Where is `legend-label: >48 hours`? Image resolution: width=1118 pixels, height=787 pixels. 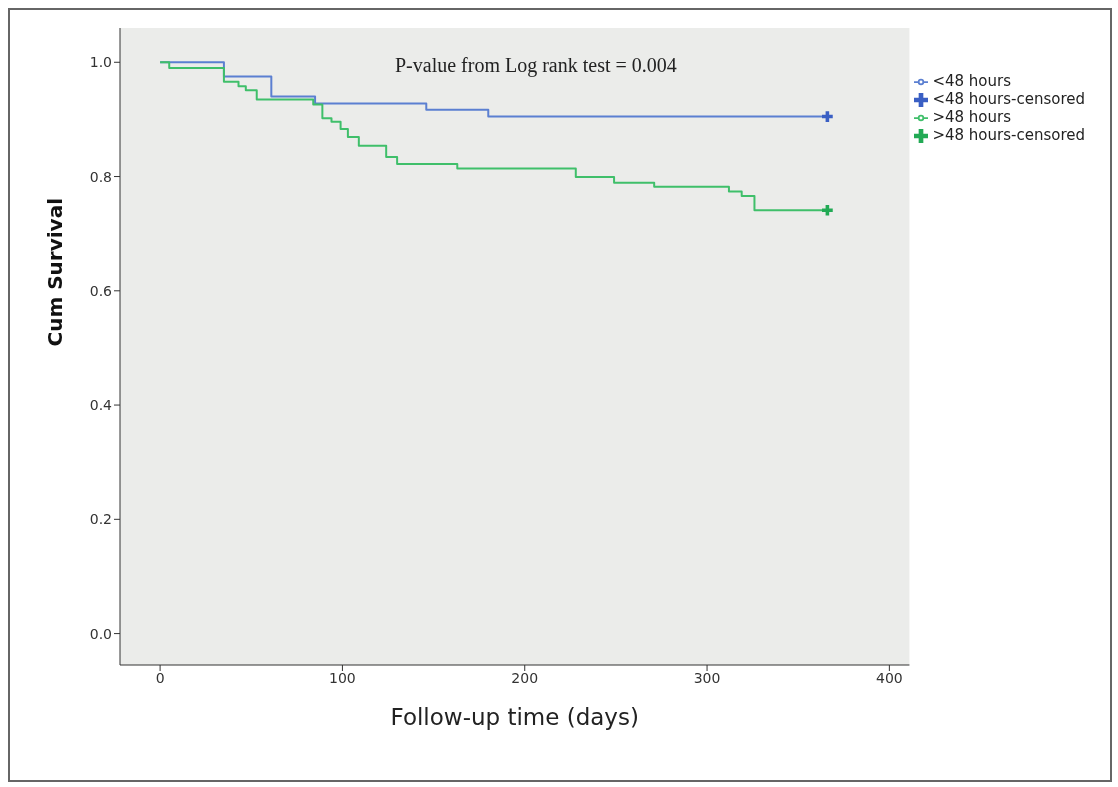
legend-label: >48 hours is located at coordinates (972, 117).